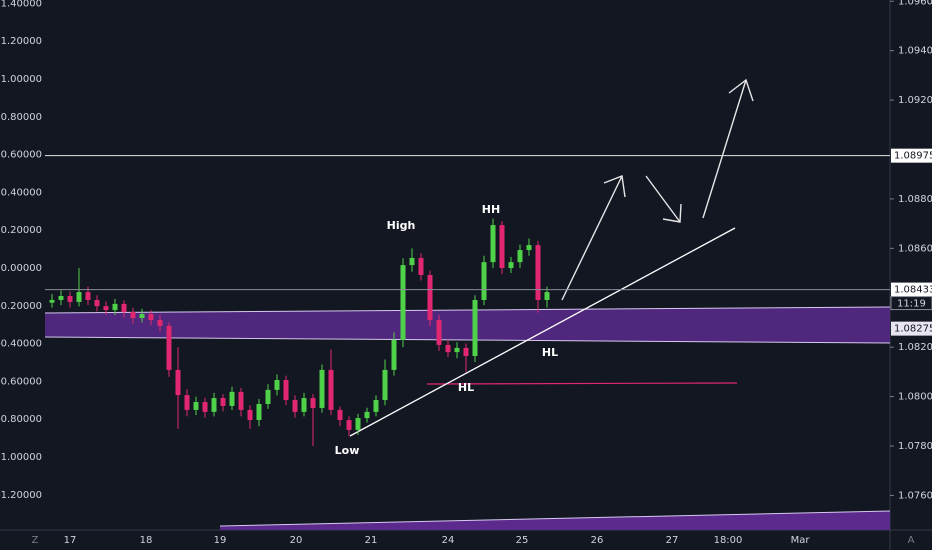  I want to click on annotation: HL, so click(466, 387).